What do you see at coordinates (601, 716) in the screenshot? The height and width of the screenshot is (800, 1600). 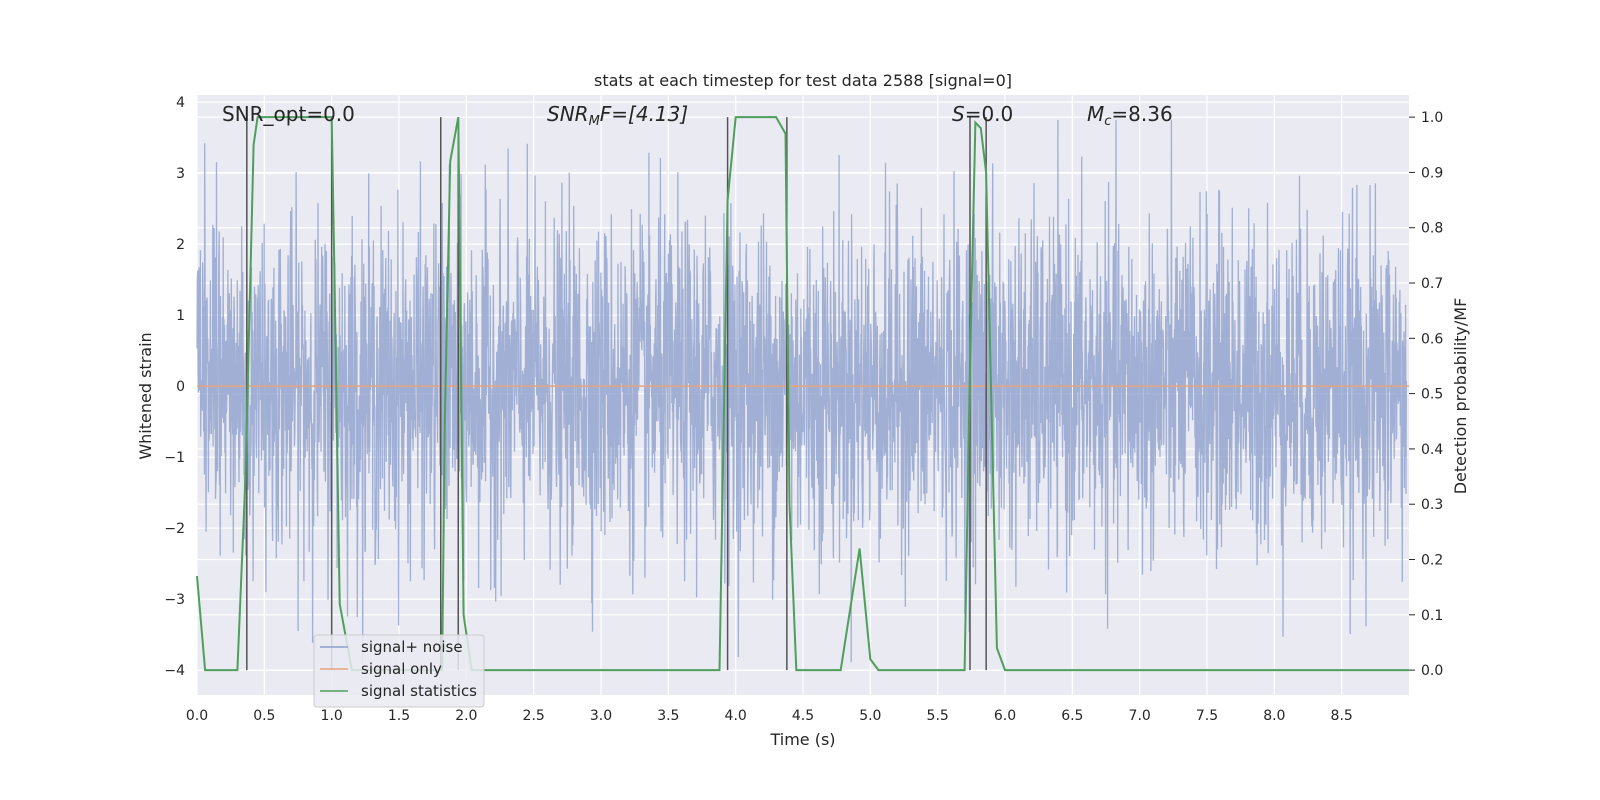 I see `x-tick-label: 3.0` at bounding box center [601, 716].